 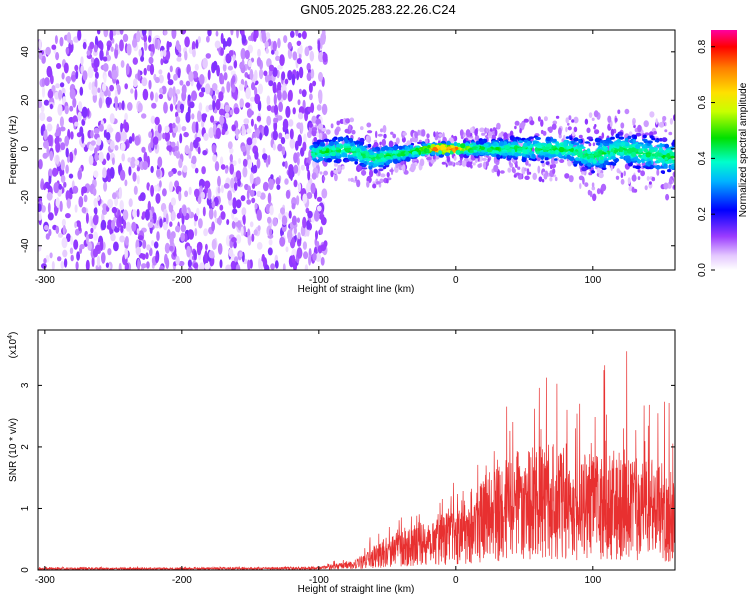 I want to click on colorbar-tick-label: 0.2, so click(x=702, y=214).